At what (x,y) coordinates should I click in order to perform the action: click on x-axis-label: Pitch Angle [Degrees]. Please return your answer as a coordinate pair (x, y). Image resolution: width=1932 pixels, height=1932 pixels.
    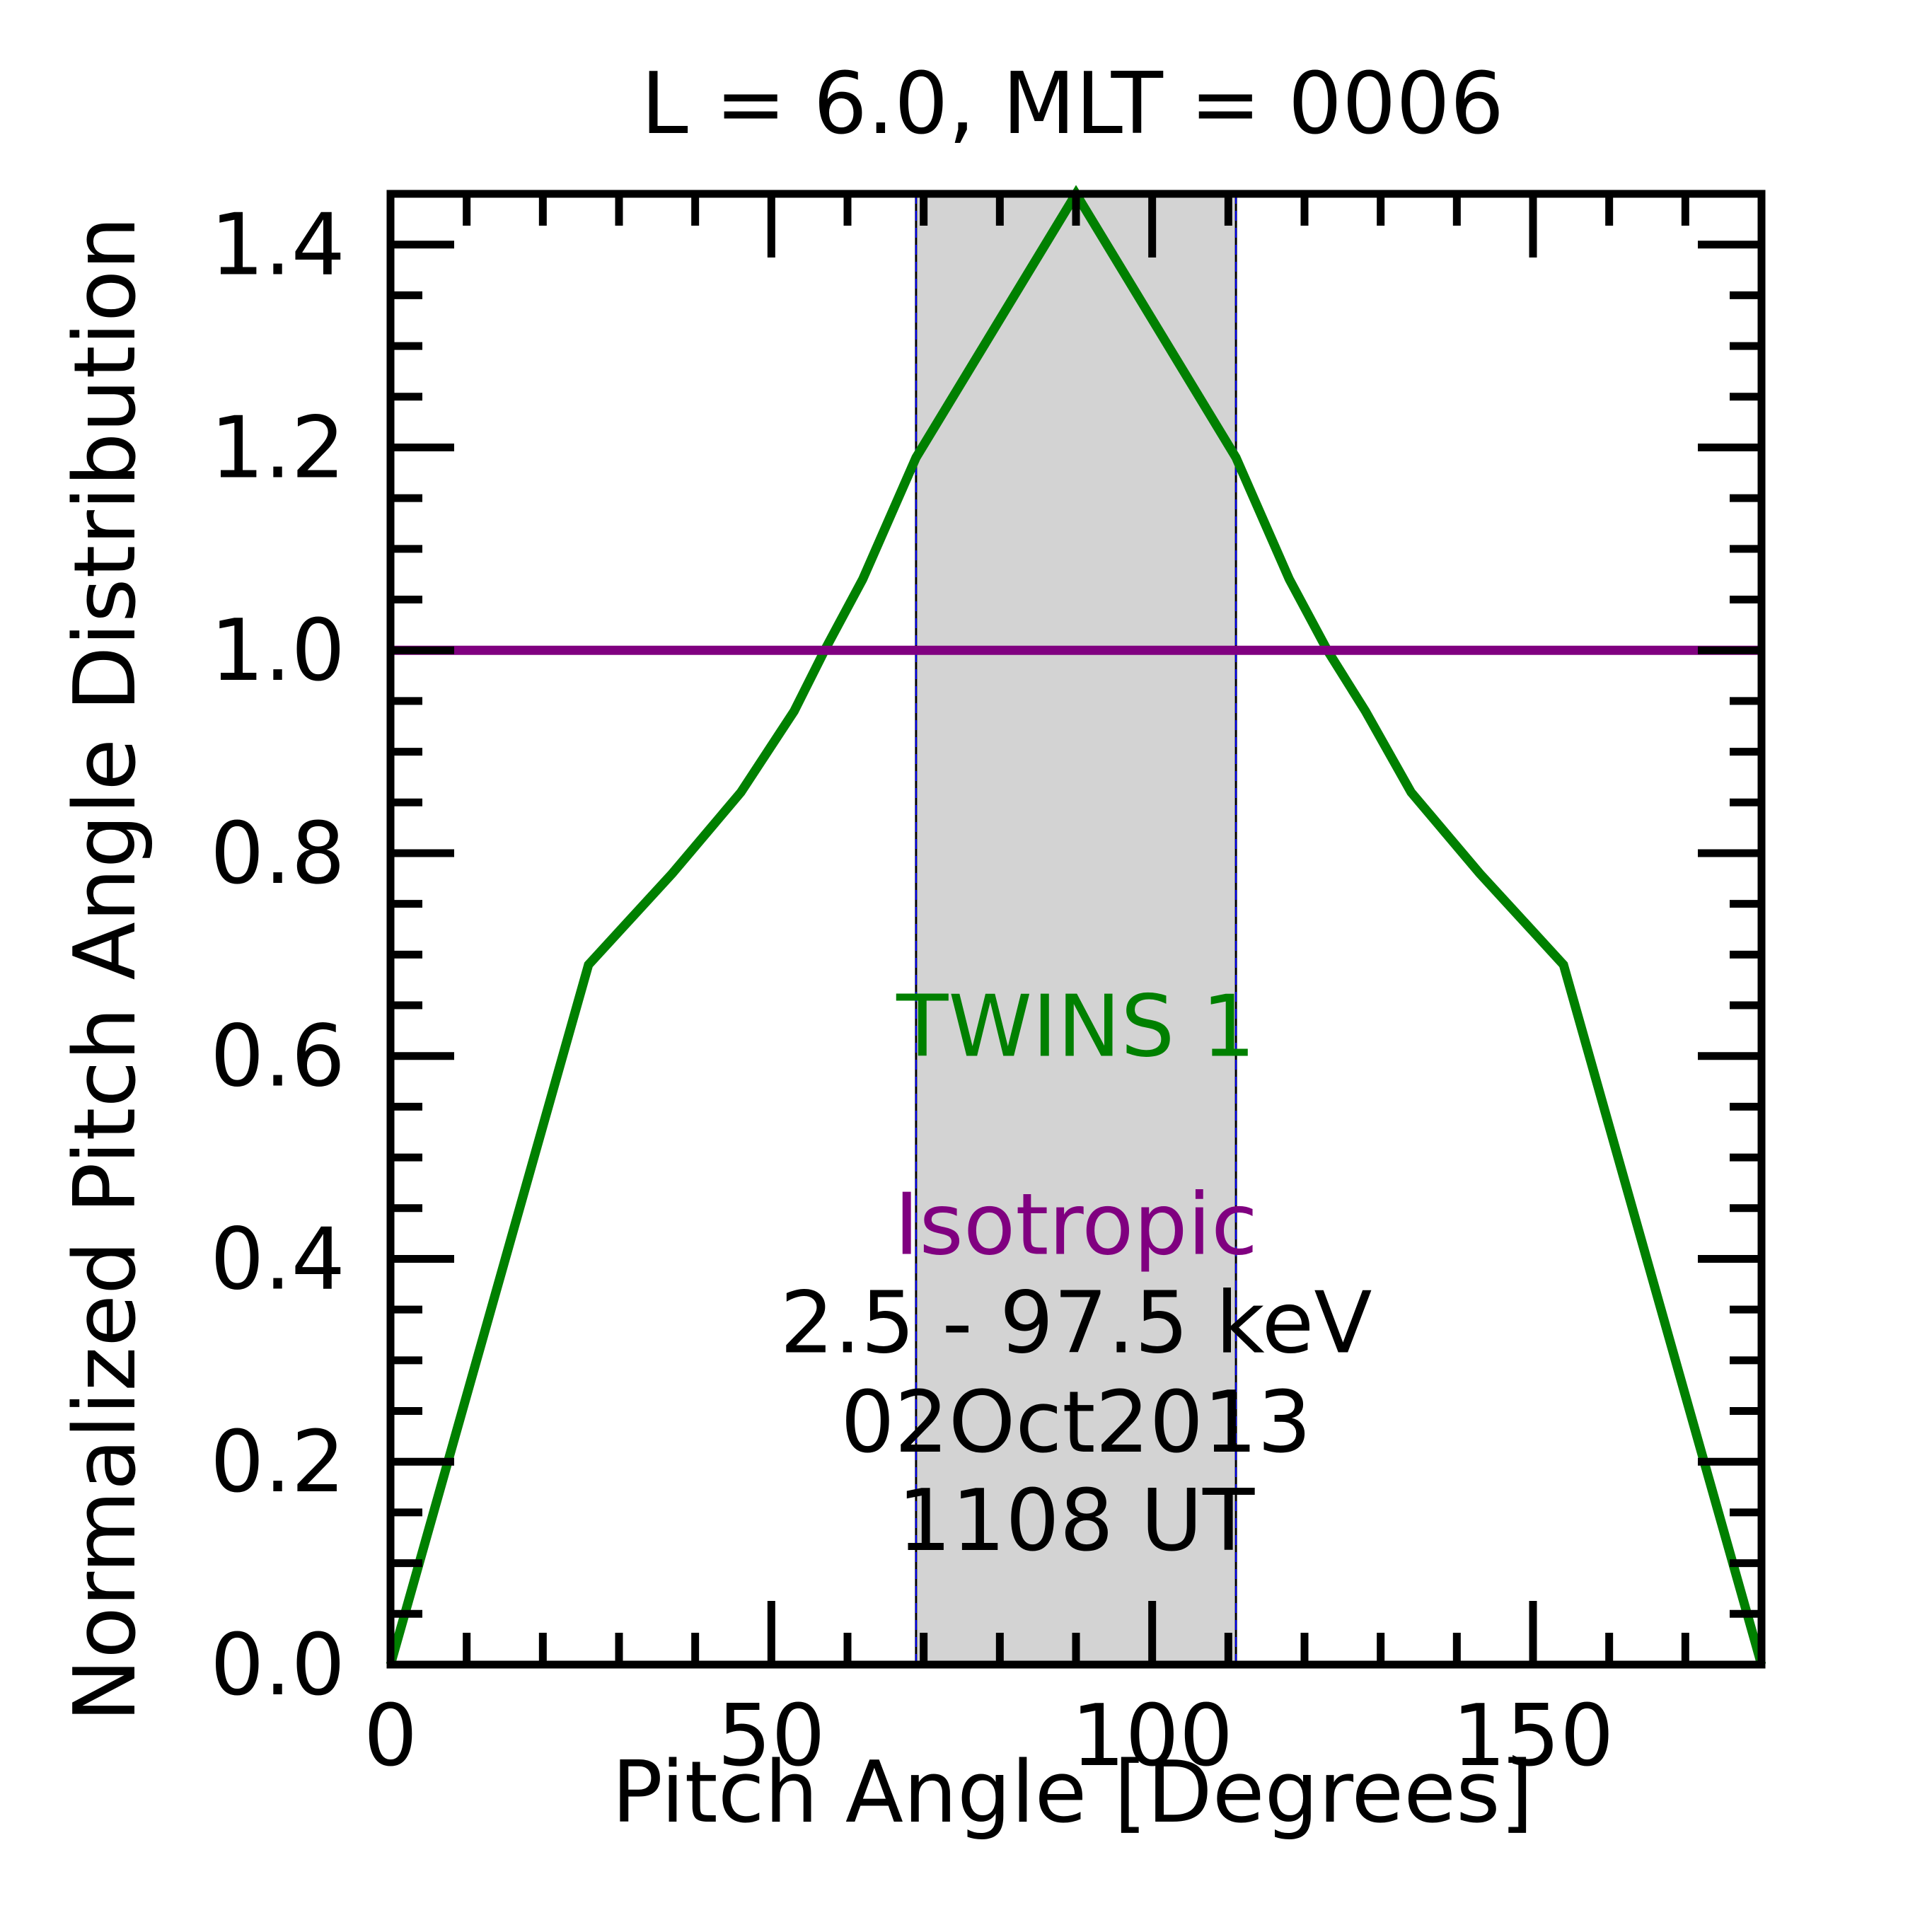
    Looking at the image, I should click on (1073, 1793).